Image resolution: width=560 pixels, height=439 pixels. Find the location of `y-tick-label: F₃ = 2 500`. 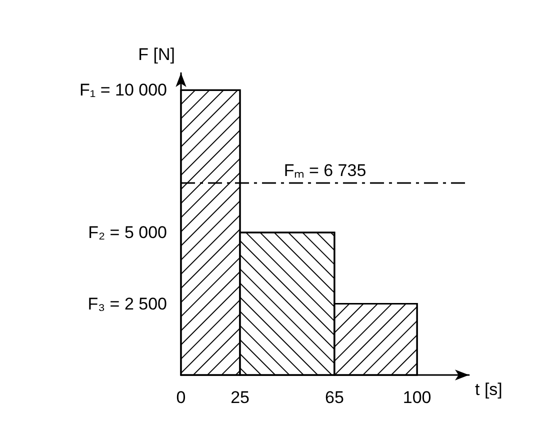

y-tick-label: F₃ = 2 500 is located at coordinates (127, 304).